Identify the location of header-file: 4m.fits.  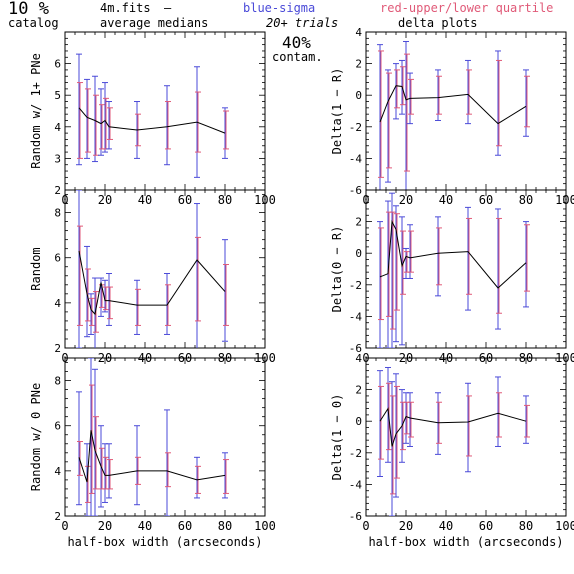
(125, 8).